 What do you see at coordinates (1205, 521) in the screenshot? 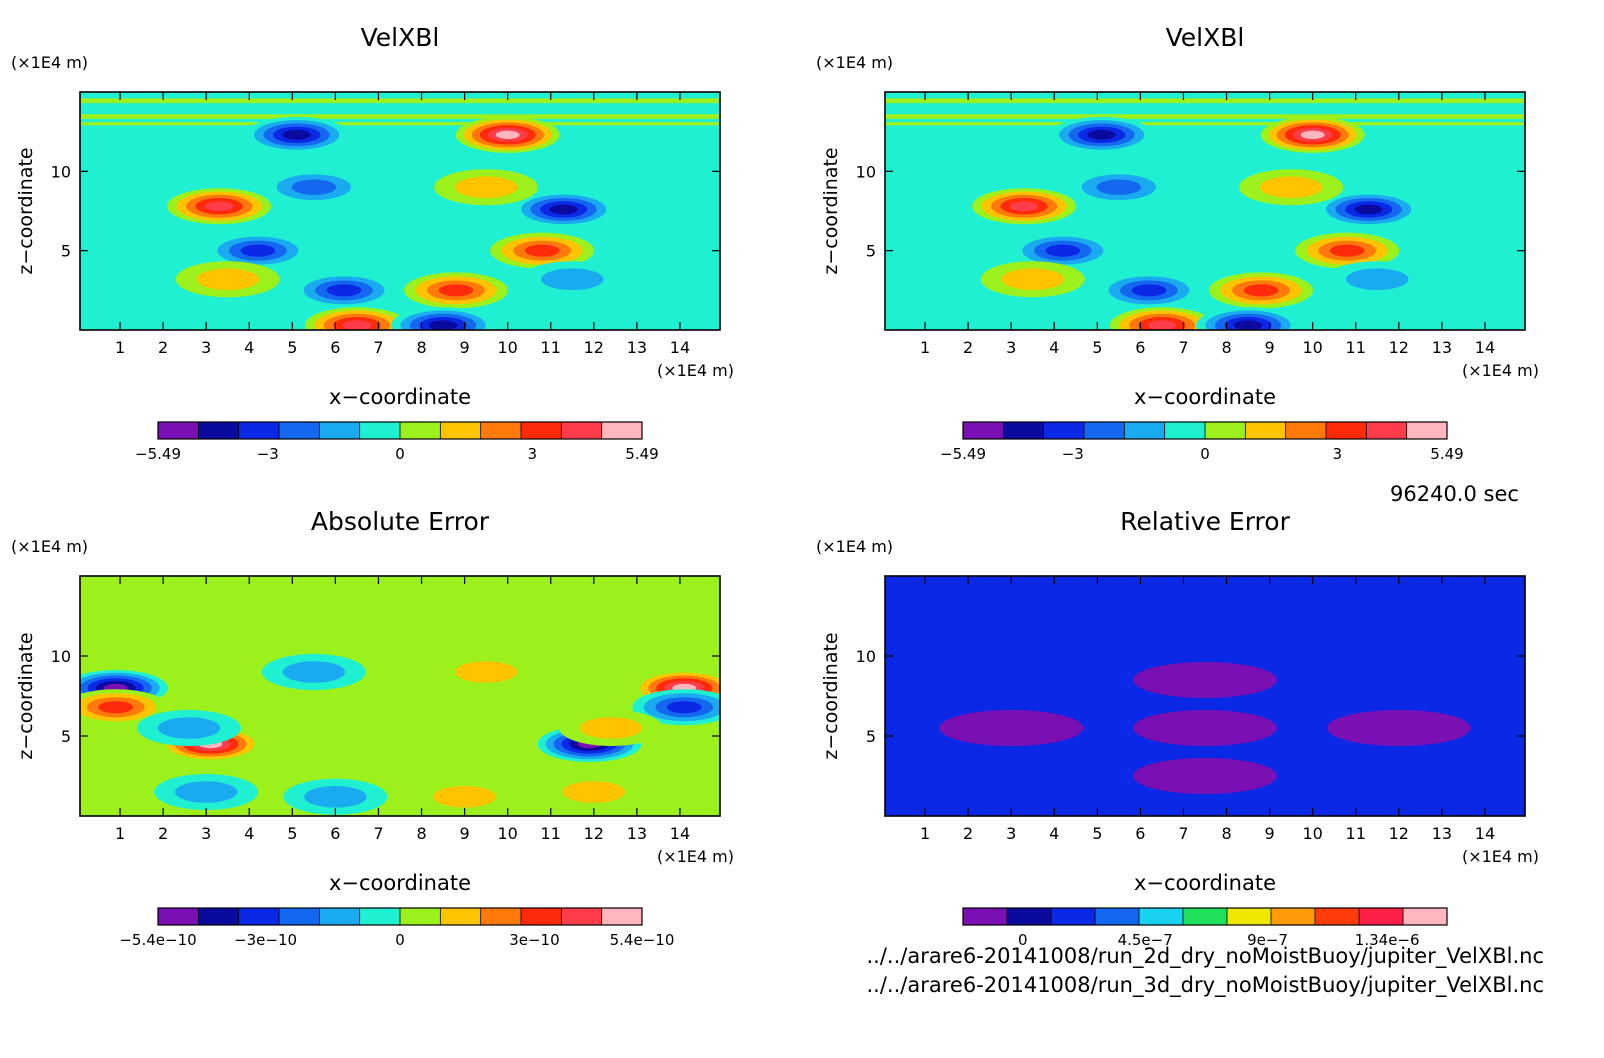
I see `chart-title: Relative Error` at bounding box center [1205, 521].